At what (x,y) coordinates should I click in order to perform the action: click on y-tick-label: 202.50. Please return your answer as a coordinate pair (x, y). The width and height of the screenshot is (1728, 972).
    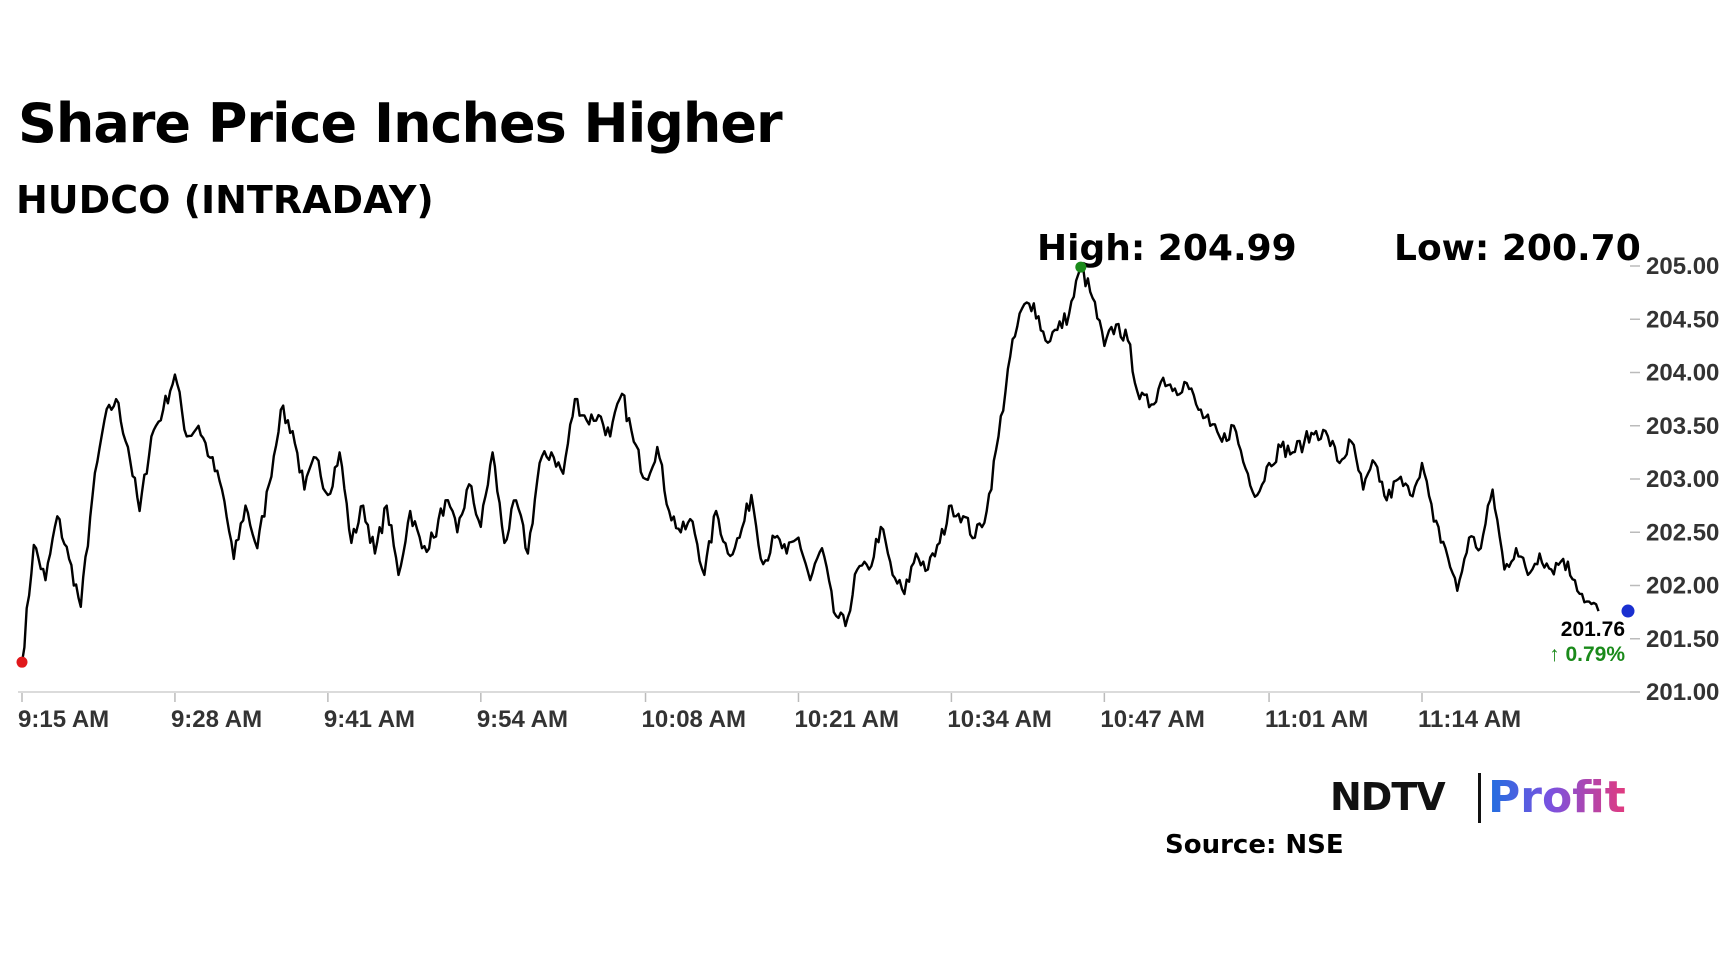
    Looking at the image, I should click on (1682, 532).